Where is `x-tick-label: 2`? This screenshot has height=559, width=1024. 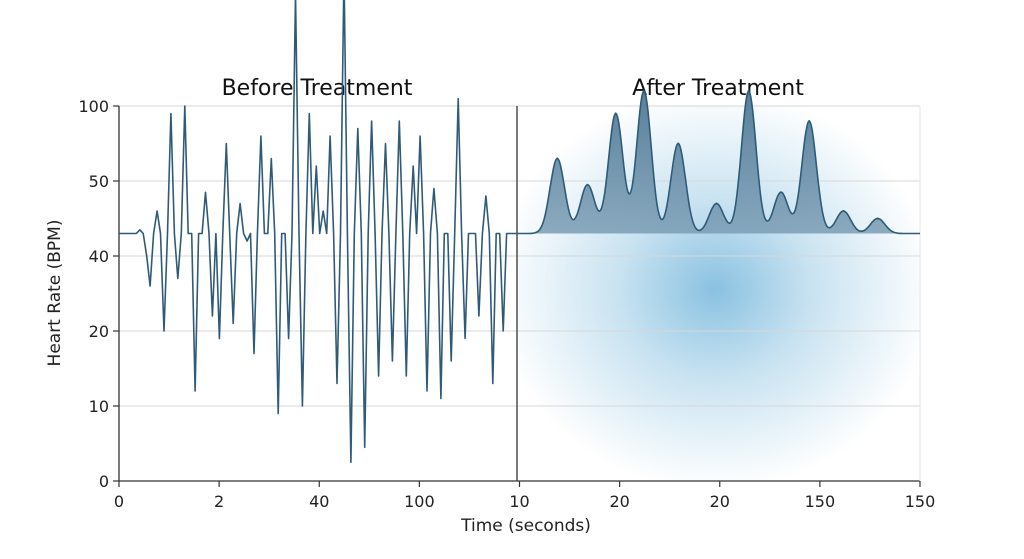 x-tick-label: 2 is located at coordinates (219, 501).